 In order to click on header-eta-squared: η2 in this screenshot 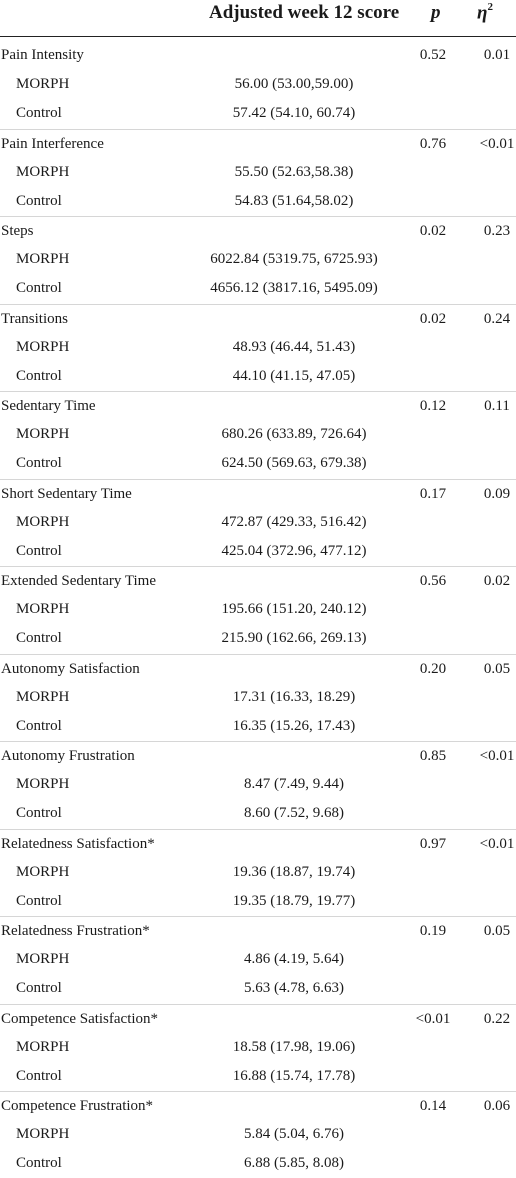, I will do `click(485, 12)`.